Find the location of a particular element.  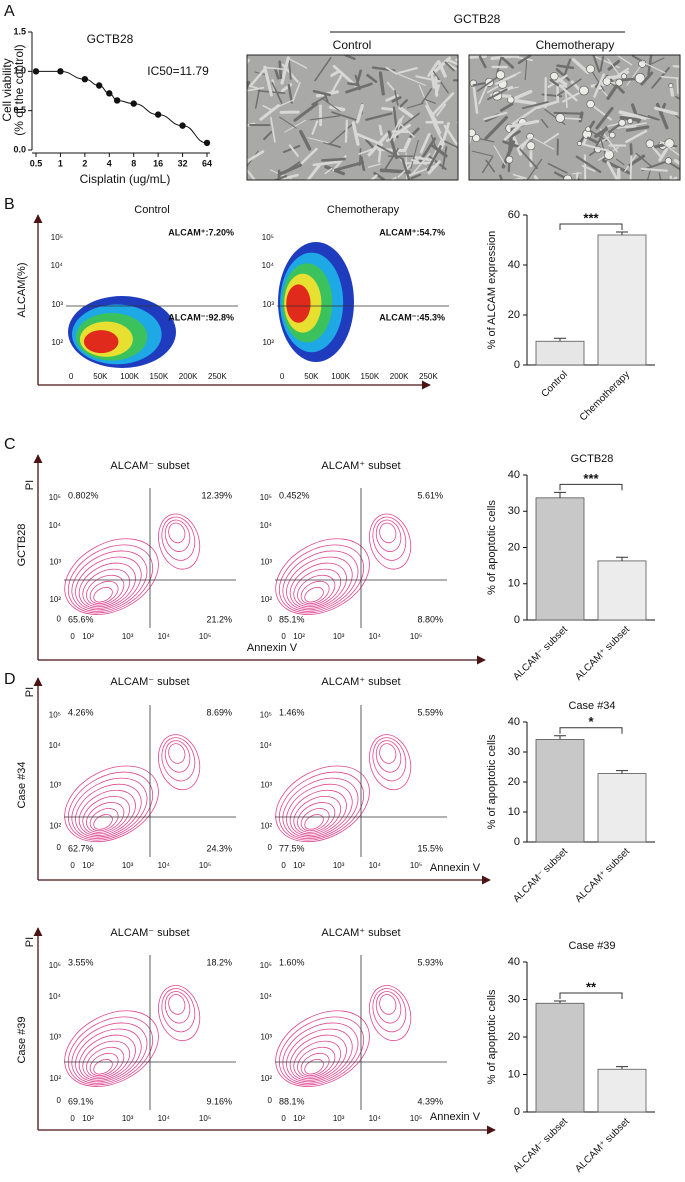

quadrant-label: 1.60% is located at coordinates (292, 962).